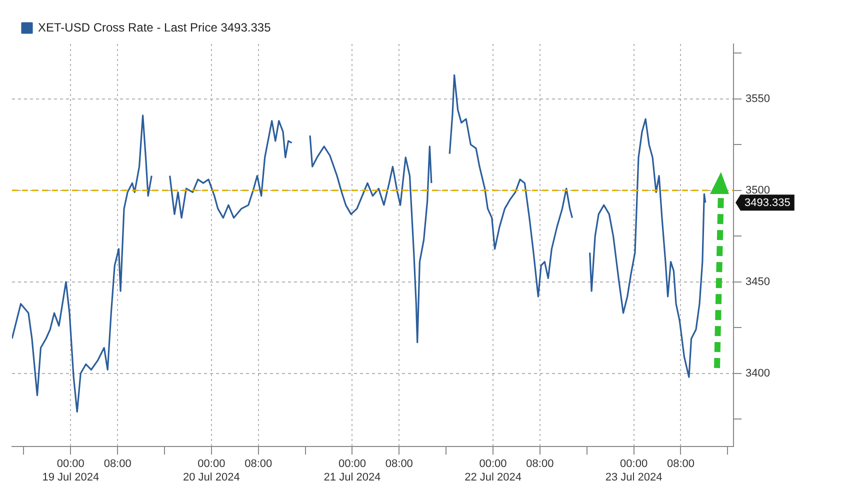  I want to click on y-tick-label: 3450, so click(758, 282).